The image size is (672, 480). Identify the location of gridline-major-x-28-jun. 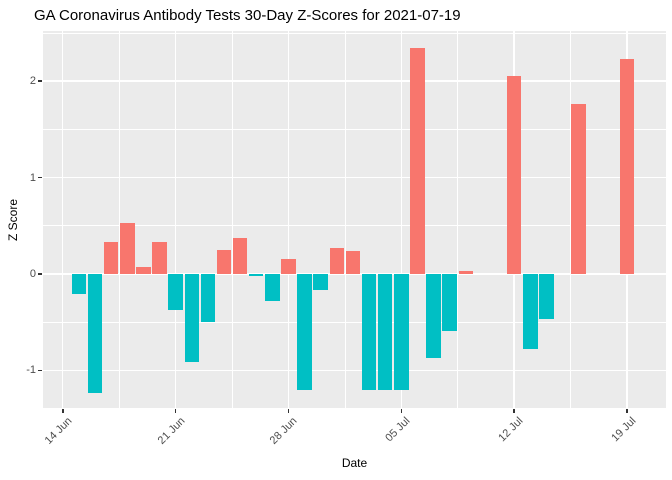
(288, 219).